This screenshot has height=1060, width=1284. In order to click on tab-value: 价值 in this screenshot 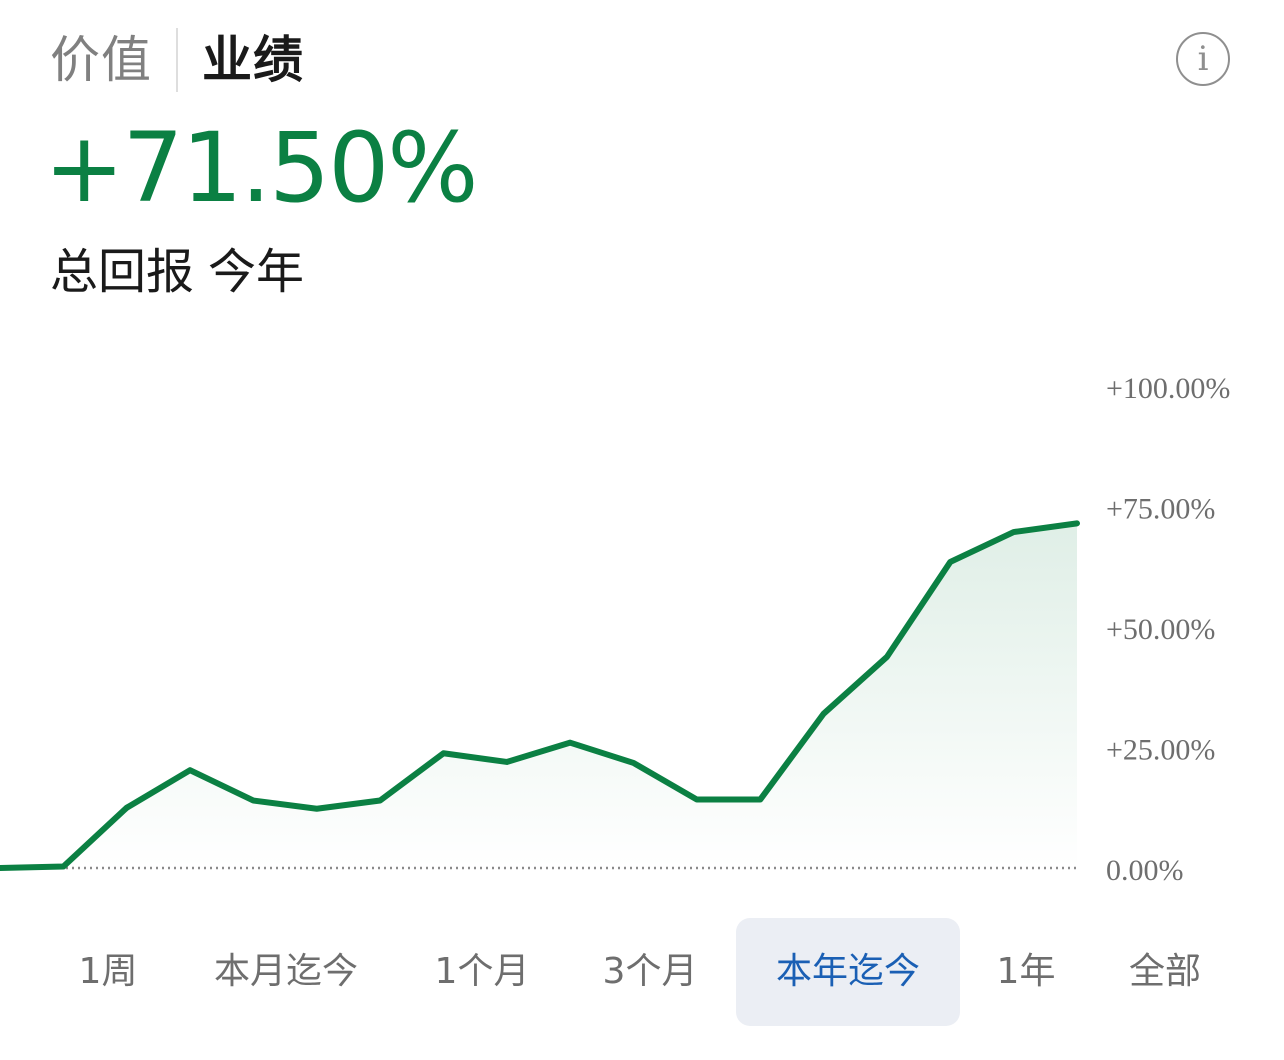, I will do `click(101, 60)`.